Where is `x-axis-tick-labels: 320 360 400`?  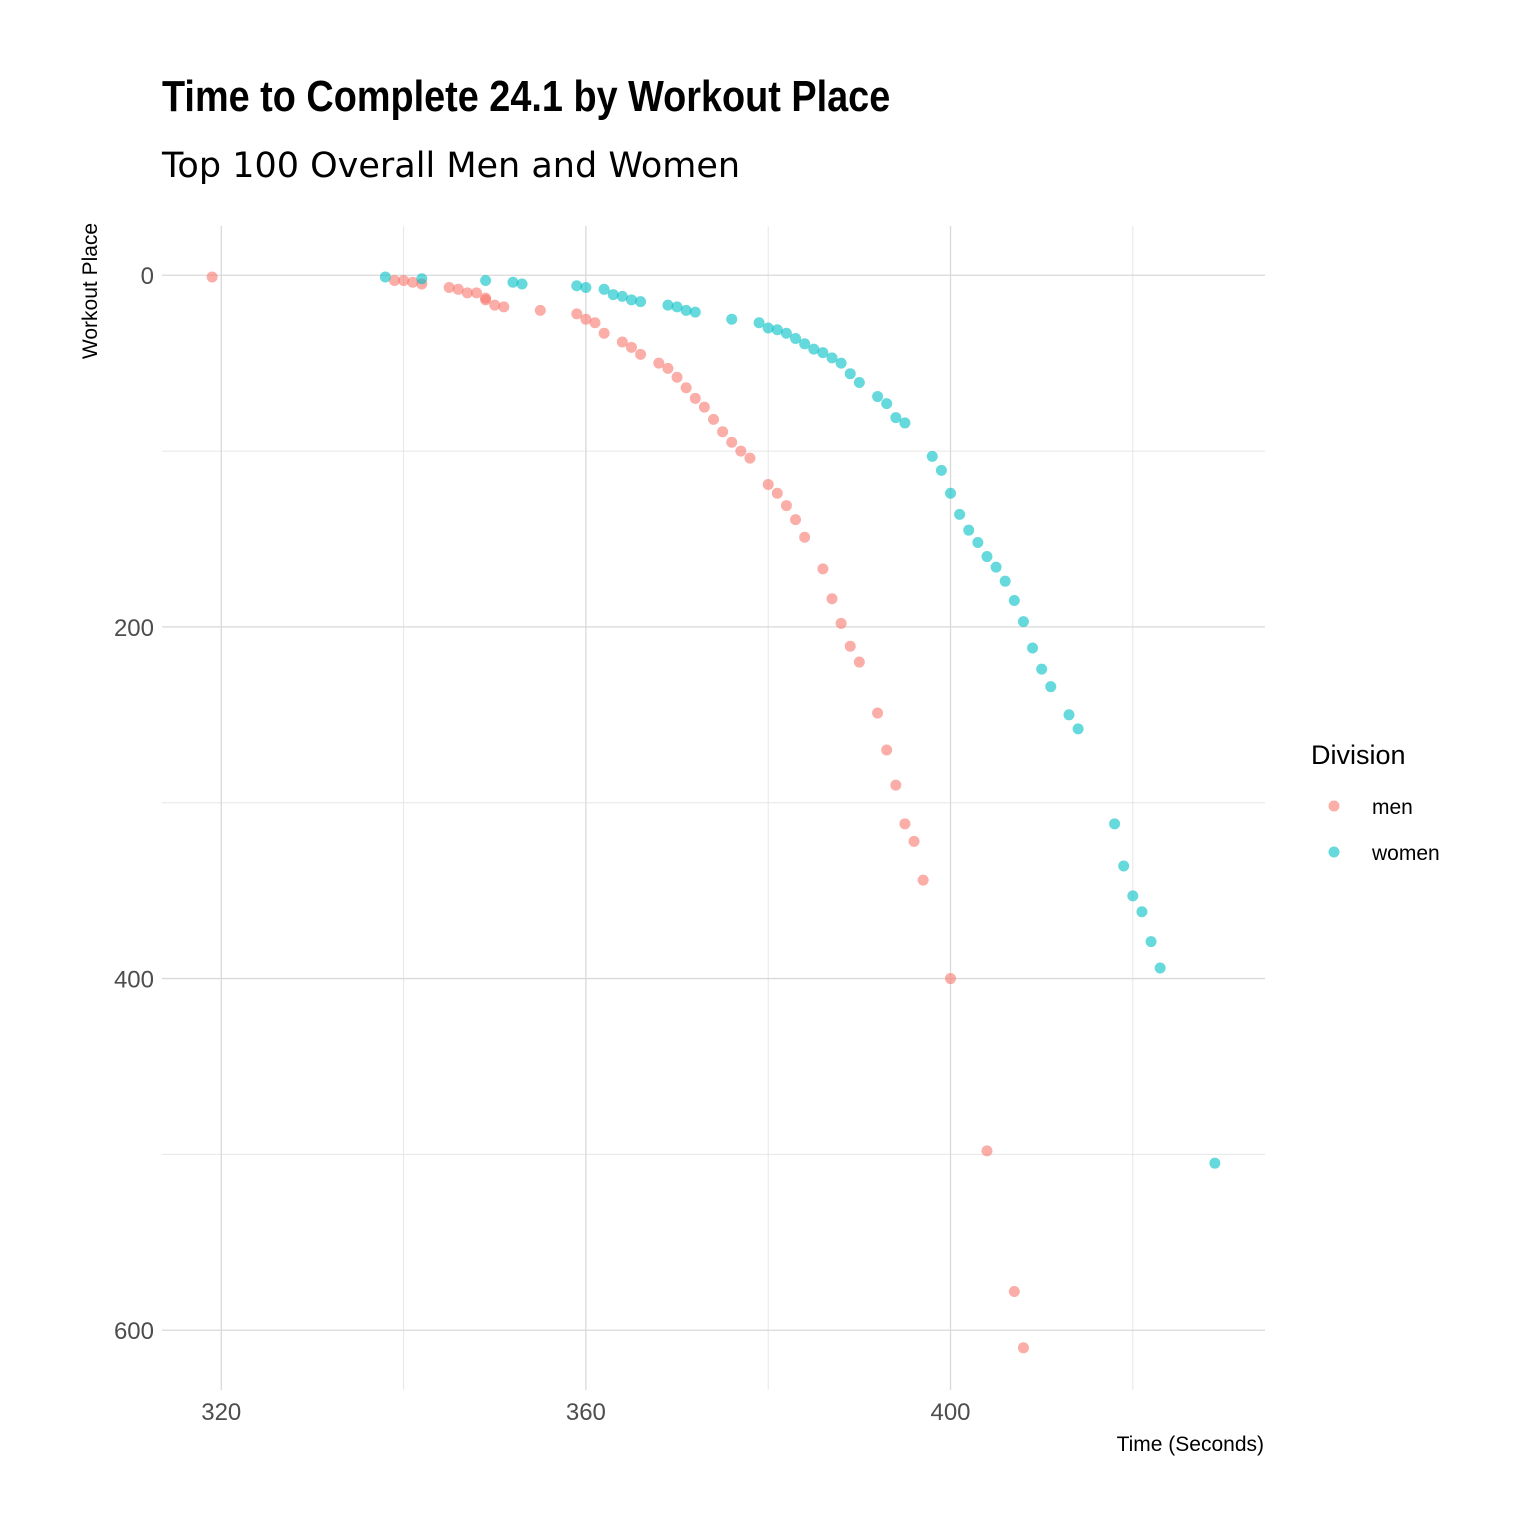 x-axis-tick-labels: 320 360 400 is located at coordinates (585, 1412).